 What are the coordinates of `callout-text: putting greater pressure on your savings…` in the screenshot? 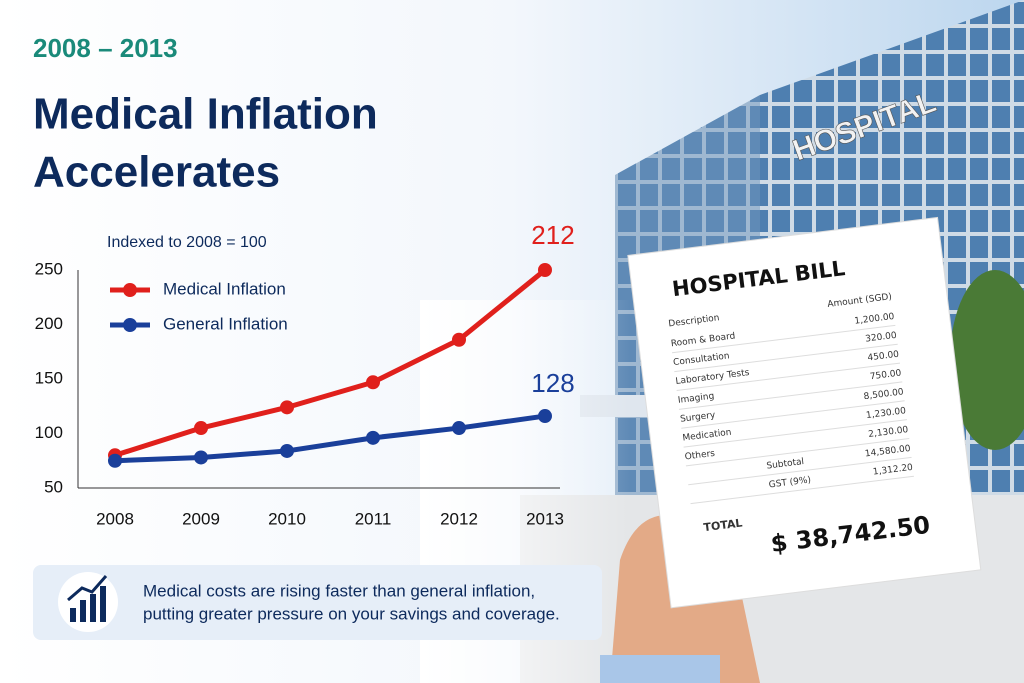 It's located at (351, 613).